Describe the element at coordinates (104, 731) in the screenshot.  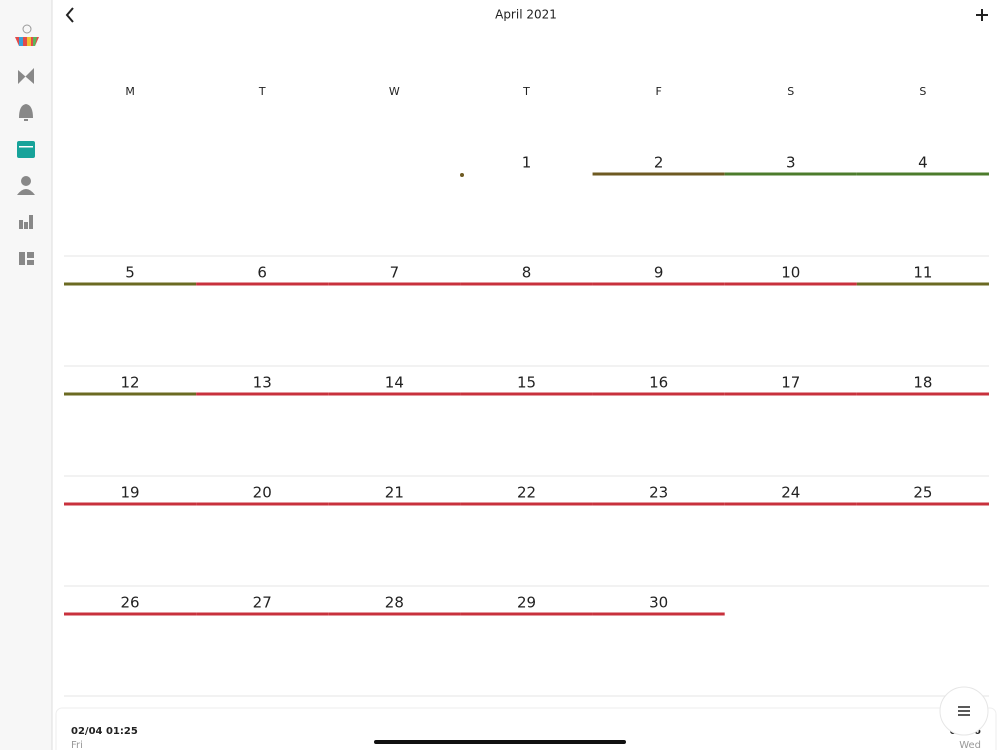
I see `event-time: 02/04 01:25` at that location.